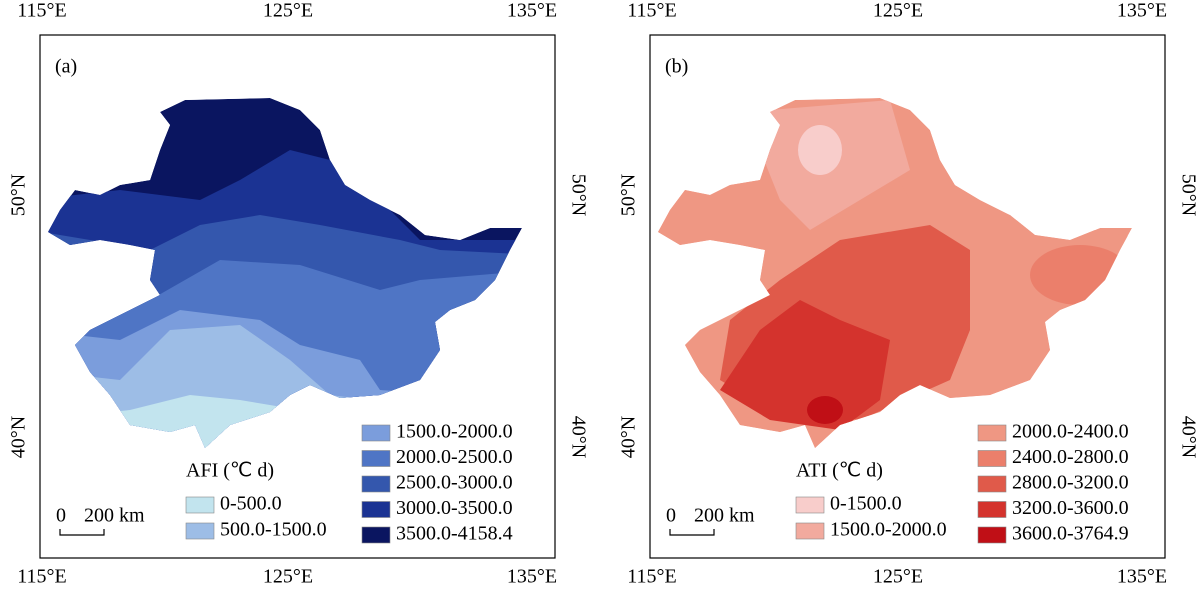  What do you see at coordinates (230, 471) in the screenshot?
I see `legend-title: AFI (℃ d)` at bounding box center [230, 471].